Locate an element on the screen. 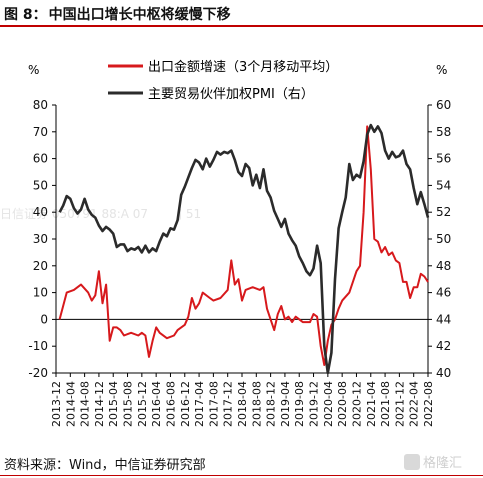 The height and width of the screenshot is (478, 483). x-tick-label: 2018-12 is located at coordinates (271, 404).